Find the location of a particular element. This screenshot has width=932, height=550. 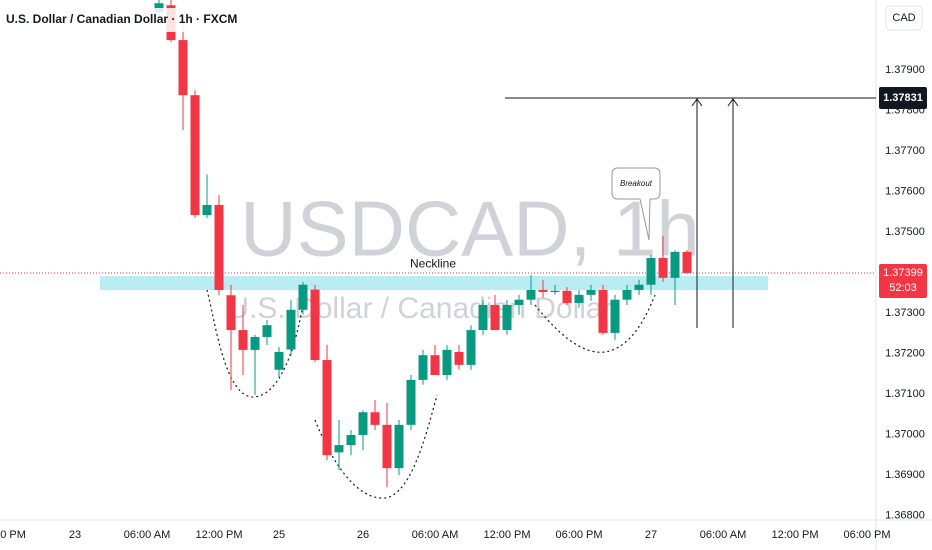

neckline-label: Neckline is located at coordinates (433, 263).